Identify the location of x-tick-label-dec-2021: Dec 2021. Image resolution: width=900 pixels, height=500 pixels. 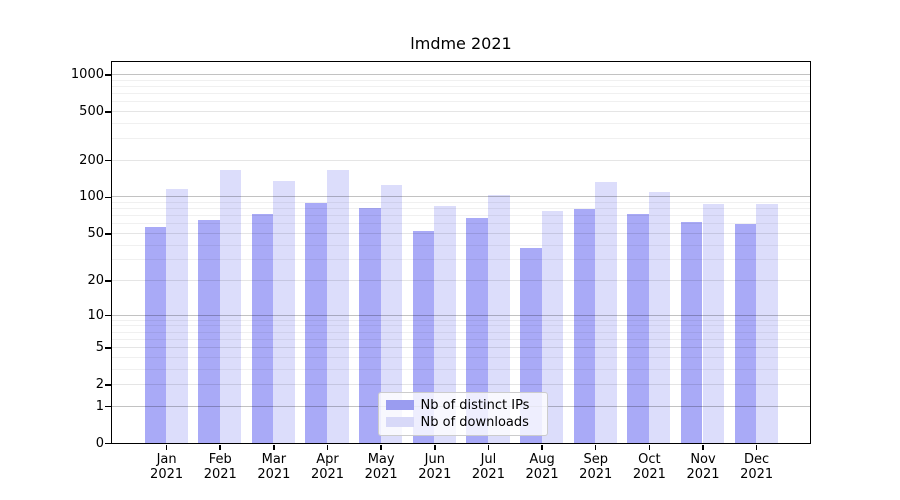
(757, 467).